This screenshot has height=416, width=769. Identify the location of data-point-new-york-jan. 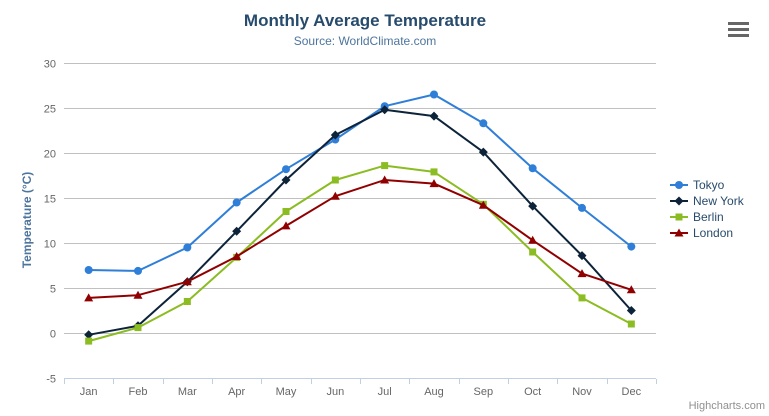
(89, 335).